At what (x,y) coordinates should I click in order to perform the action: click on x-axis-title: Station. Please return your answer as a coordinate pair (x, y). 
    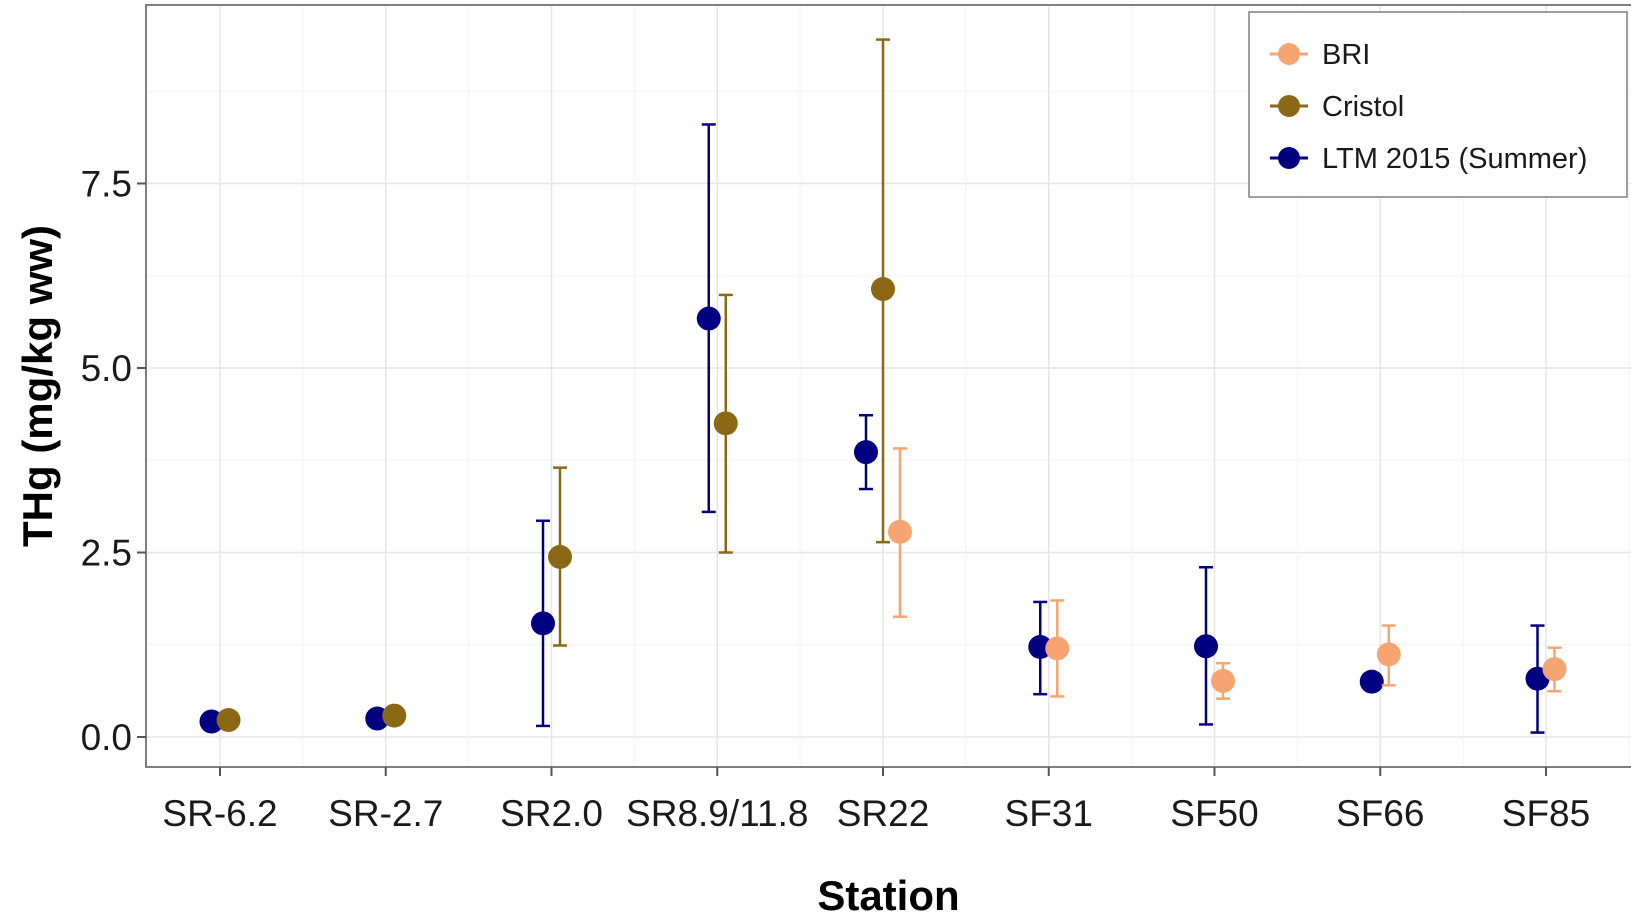
    Looking at the image, I should click on (888, 895).